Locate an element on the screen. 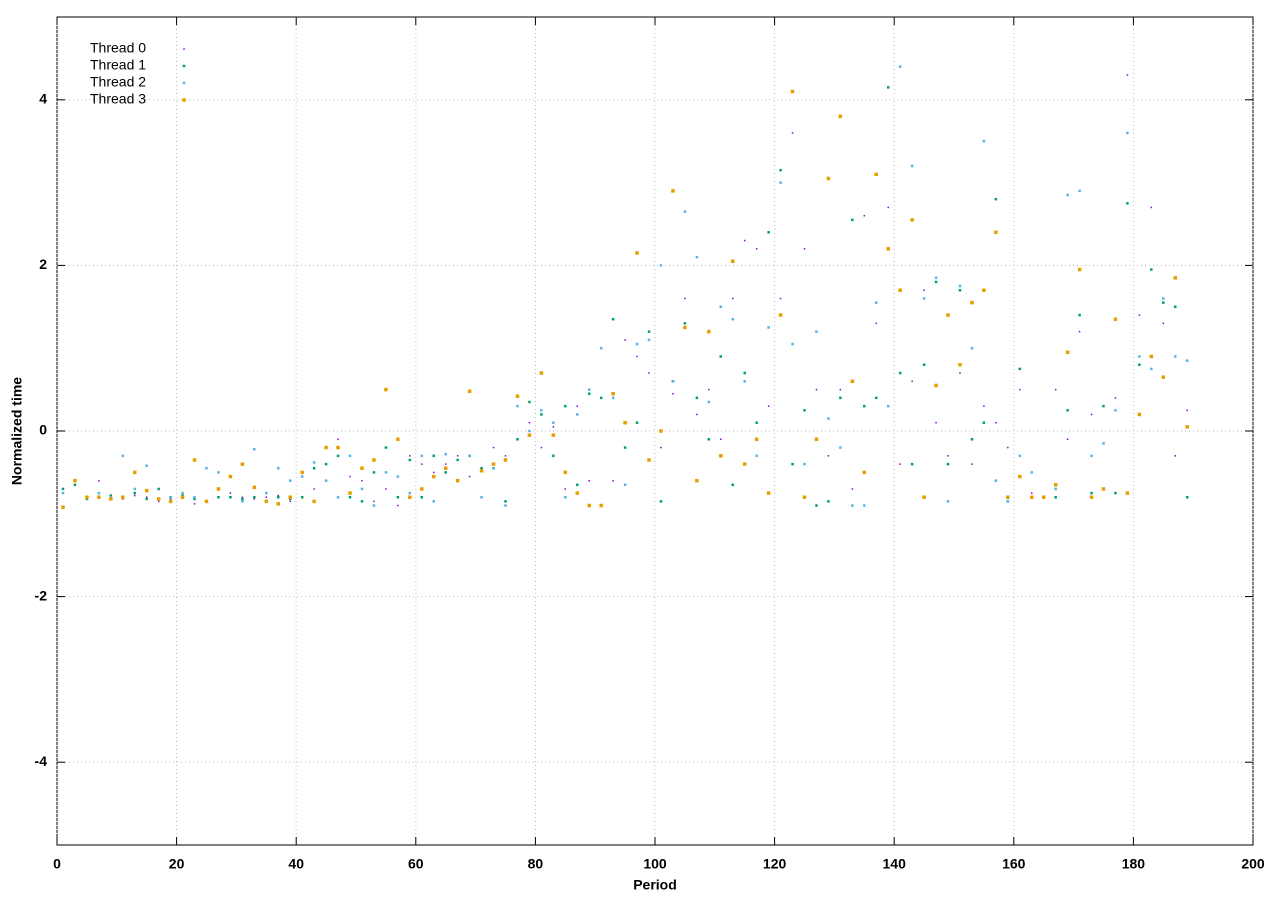  legend-label: Thread 1 is located at coordinates (118, 65).